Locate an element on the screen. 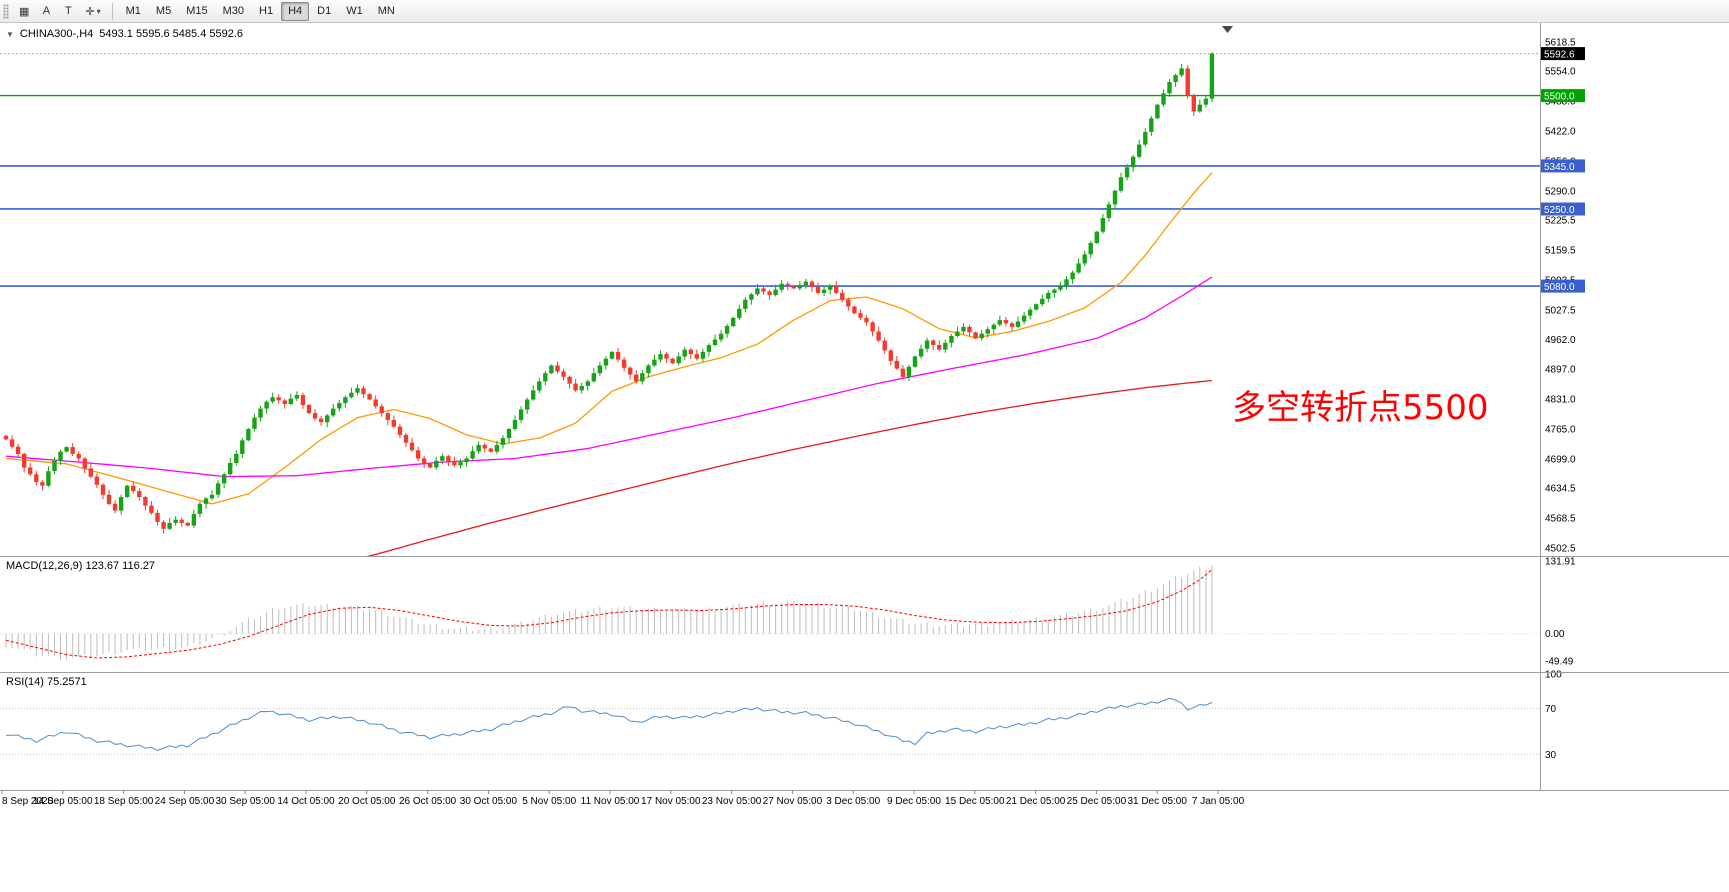  time-label: 7 Jan 05:00 is located at coordinates (1218, 801).